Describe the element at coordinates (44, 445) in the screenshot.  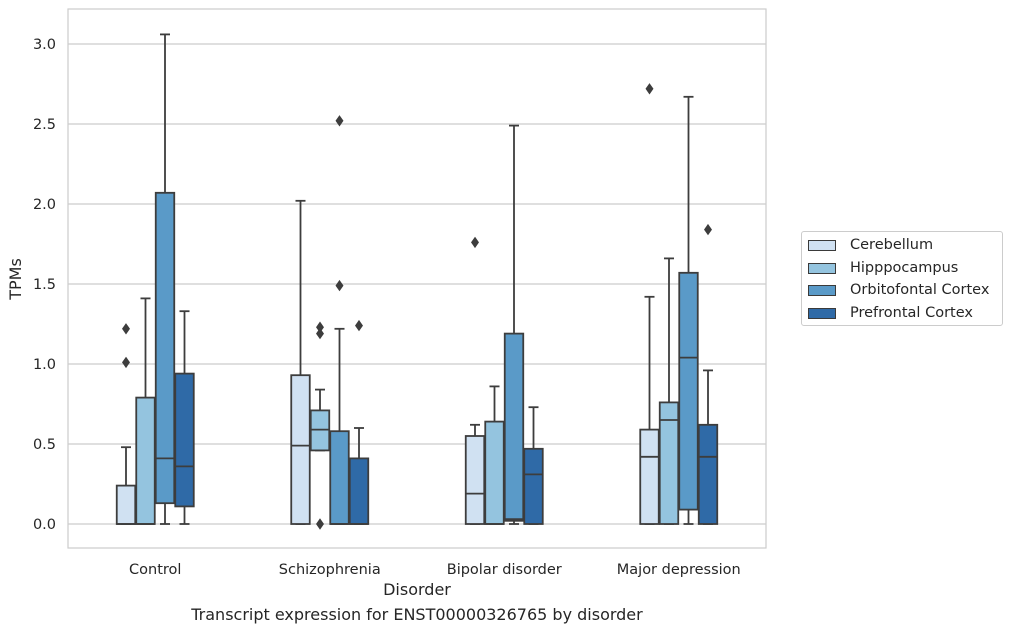
I see `y-tick-label: 0.5` at that location.